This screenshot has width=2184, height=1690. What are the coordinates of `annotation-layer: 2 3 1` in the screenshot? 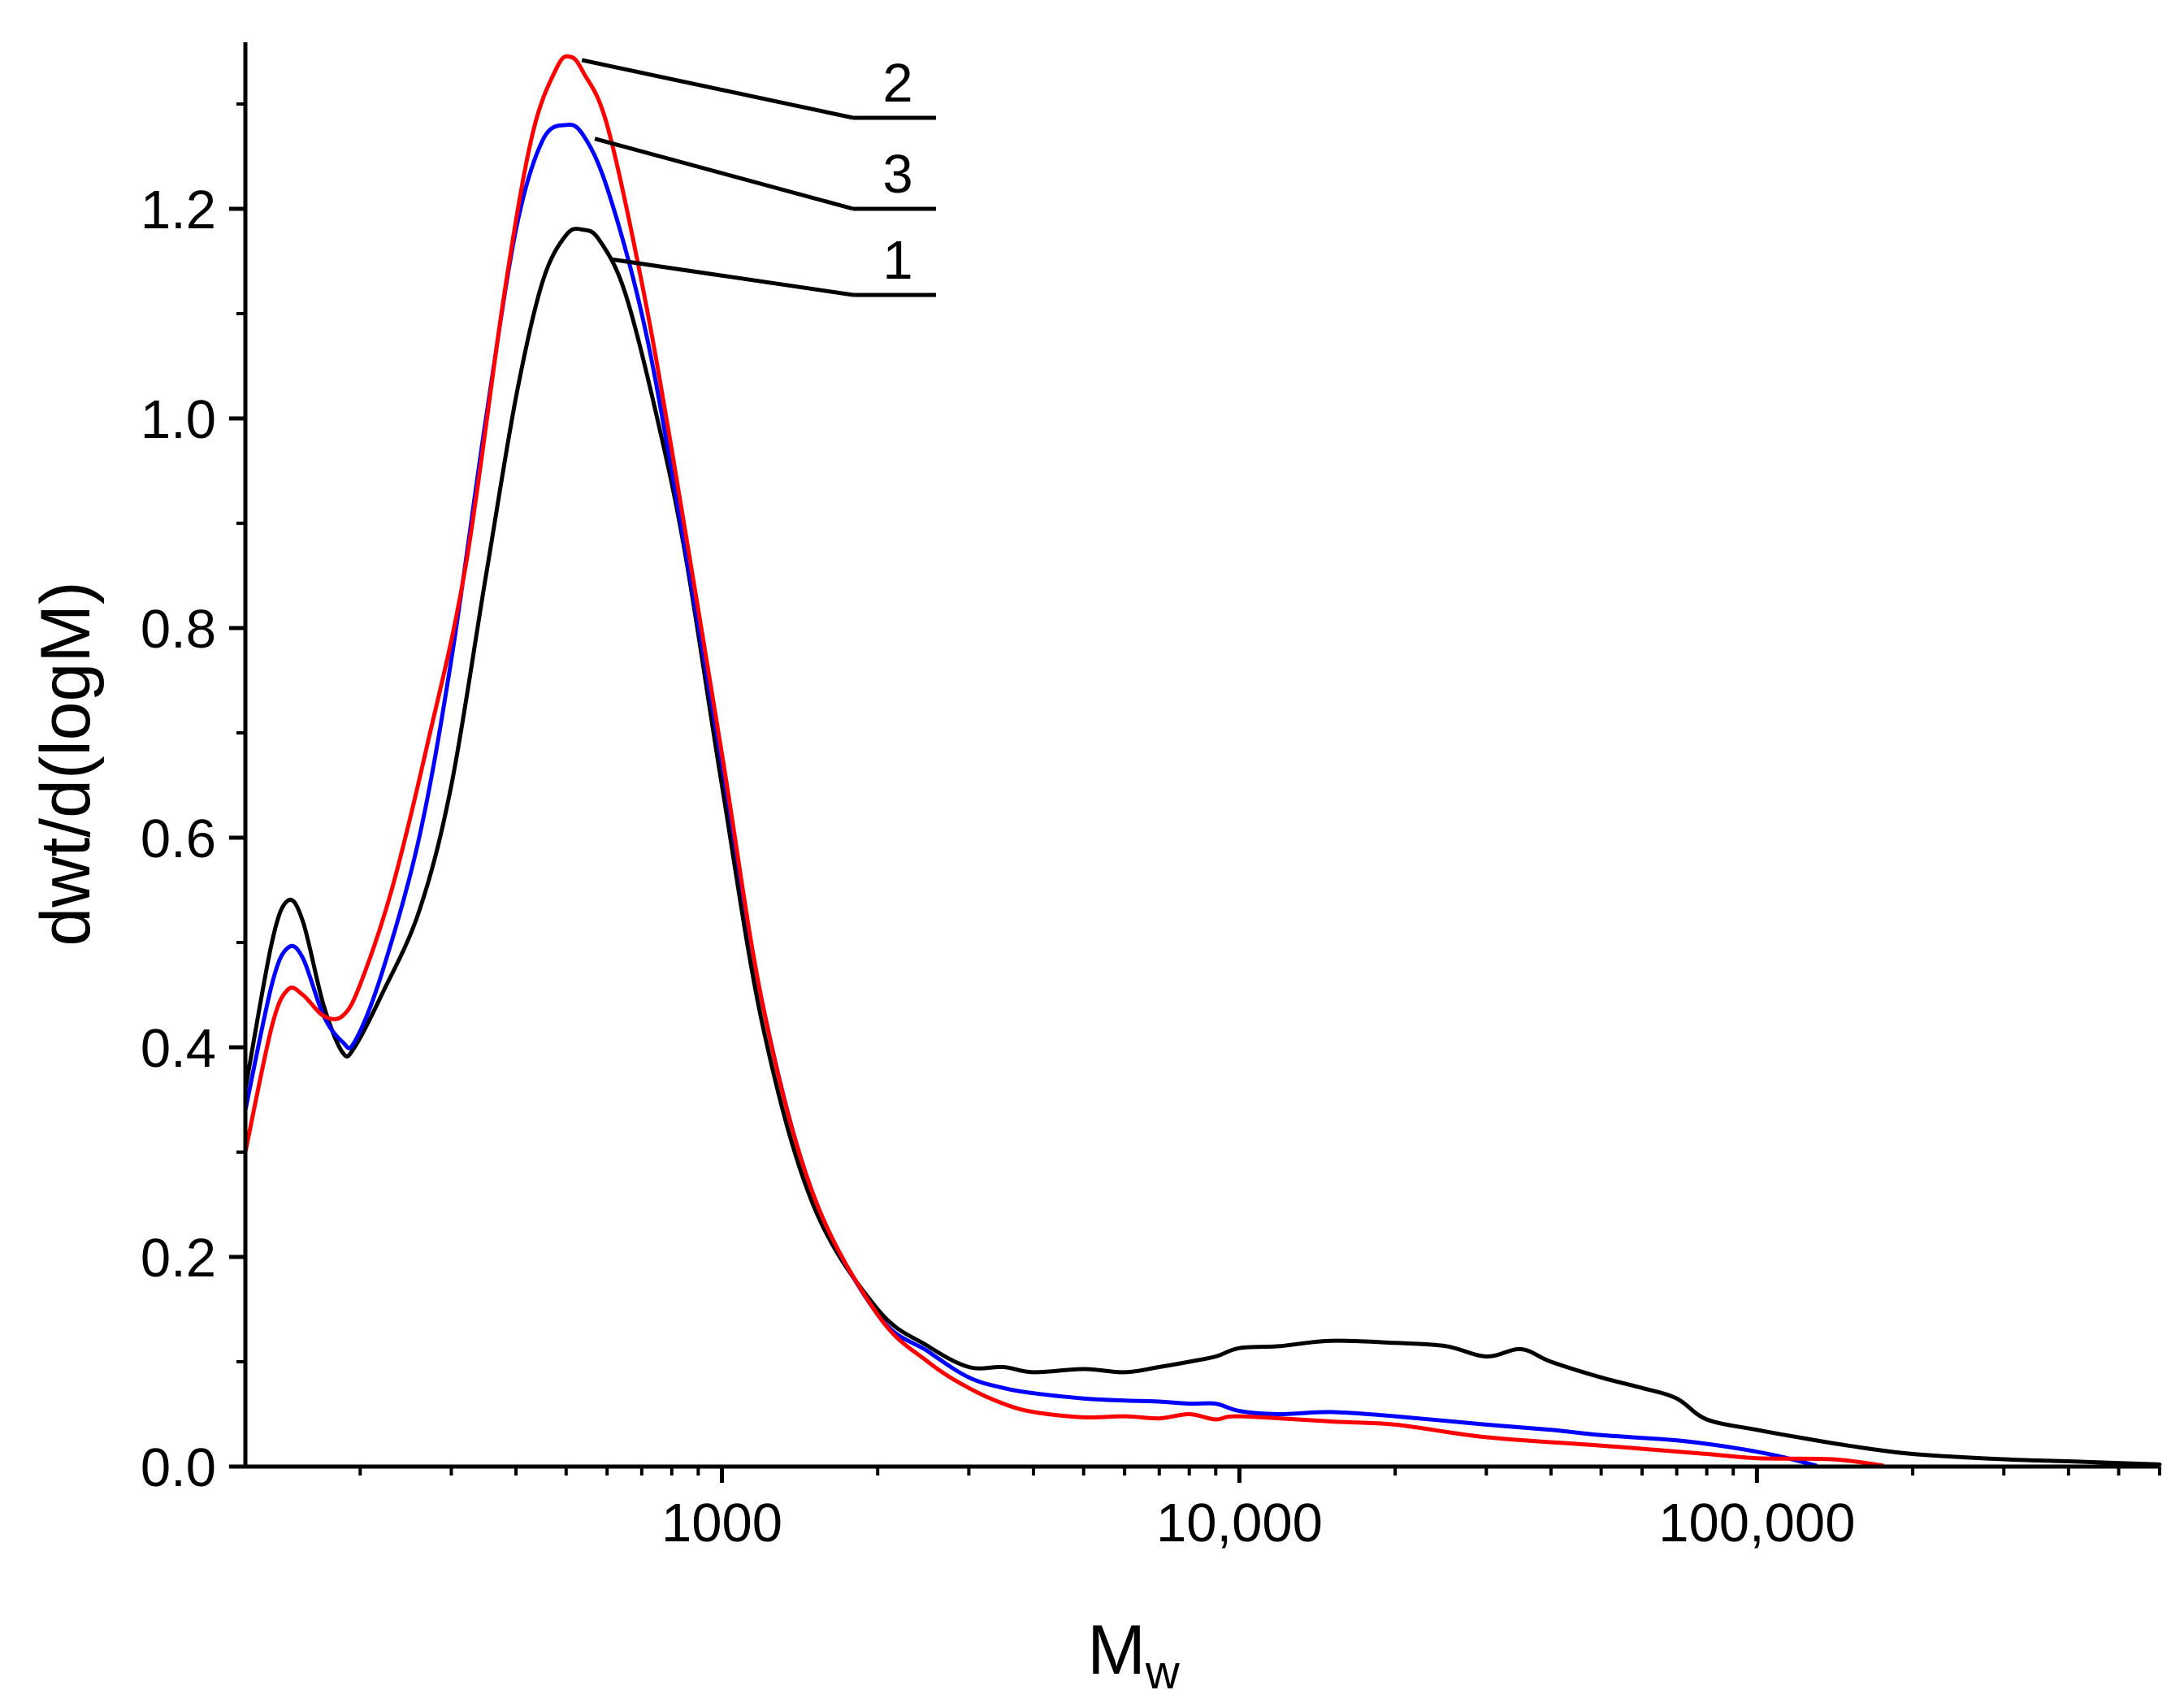 It's located at (758, 175).